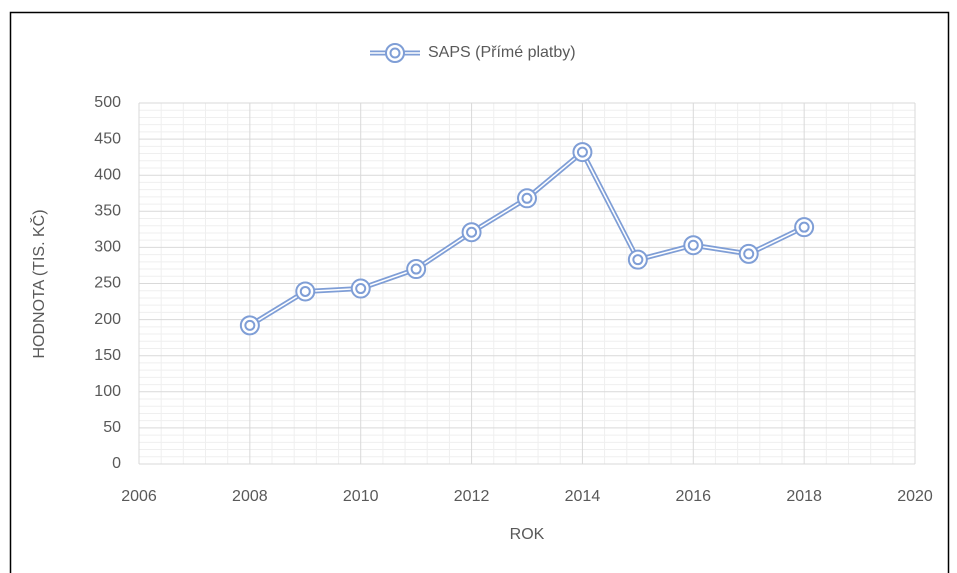  I want to click on y-tick-label: 300, so click(107, 247).